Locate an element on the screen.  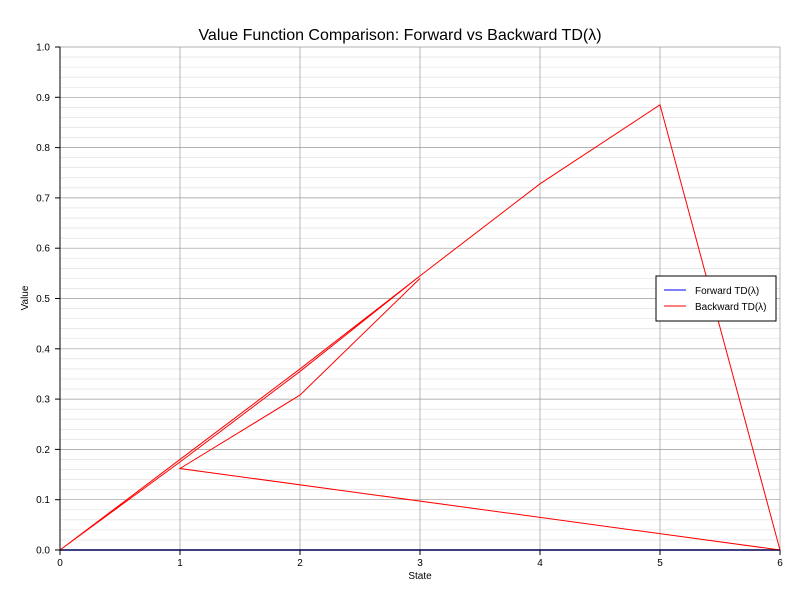
legend-label-backward: Backward TD(λ) is located at coordinates (731, 307).